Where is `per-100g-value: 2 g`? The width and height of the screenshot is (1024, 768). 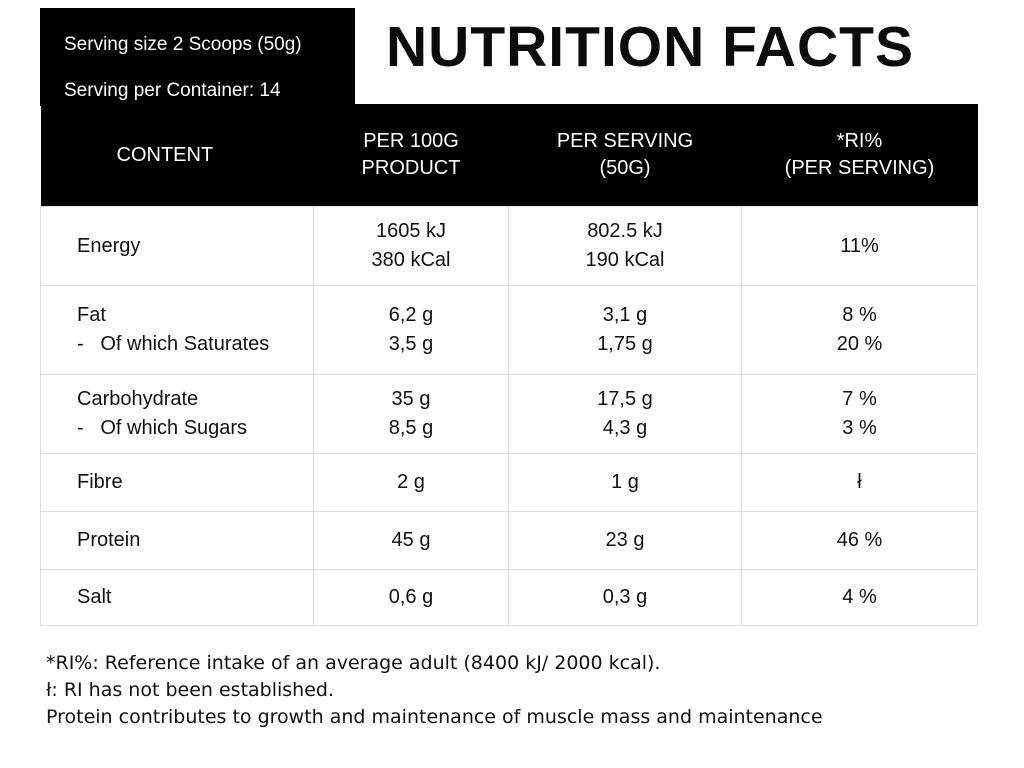
per-100g-value: 2 g is located at coordinates (411, 482).